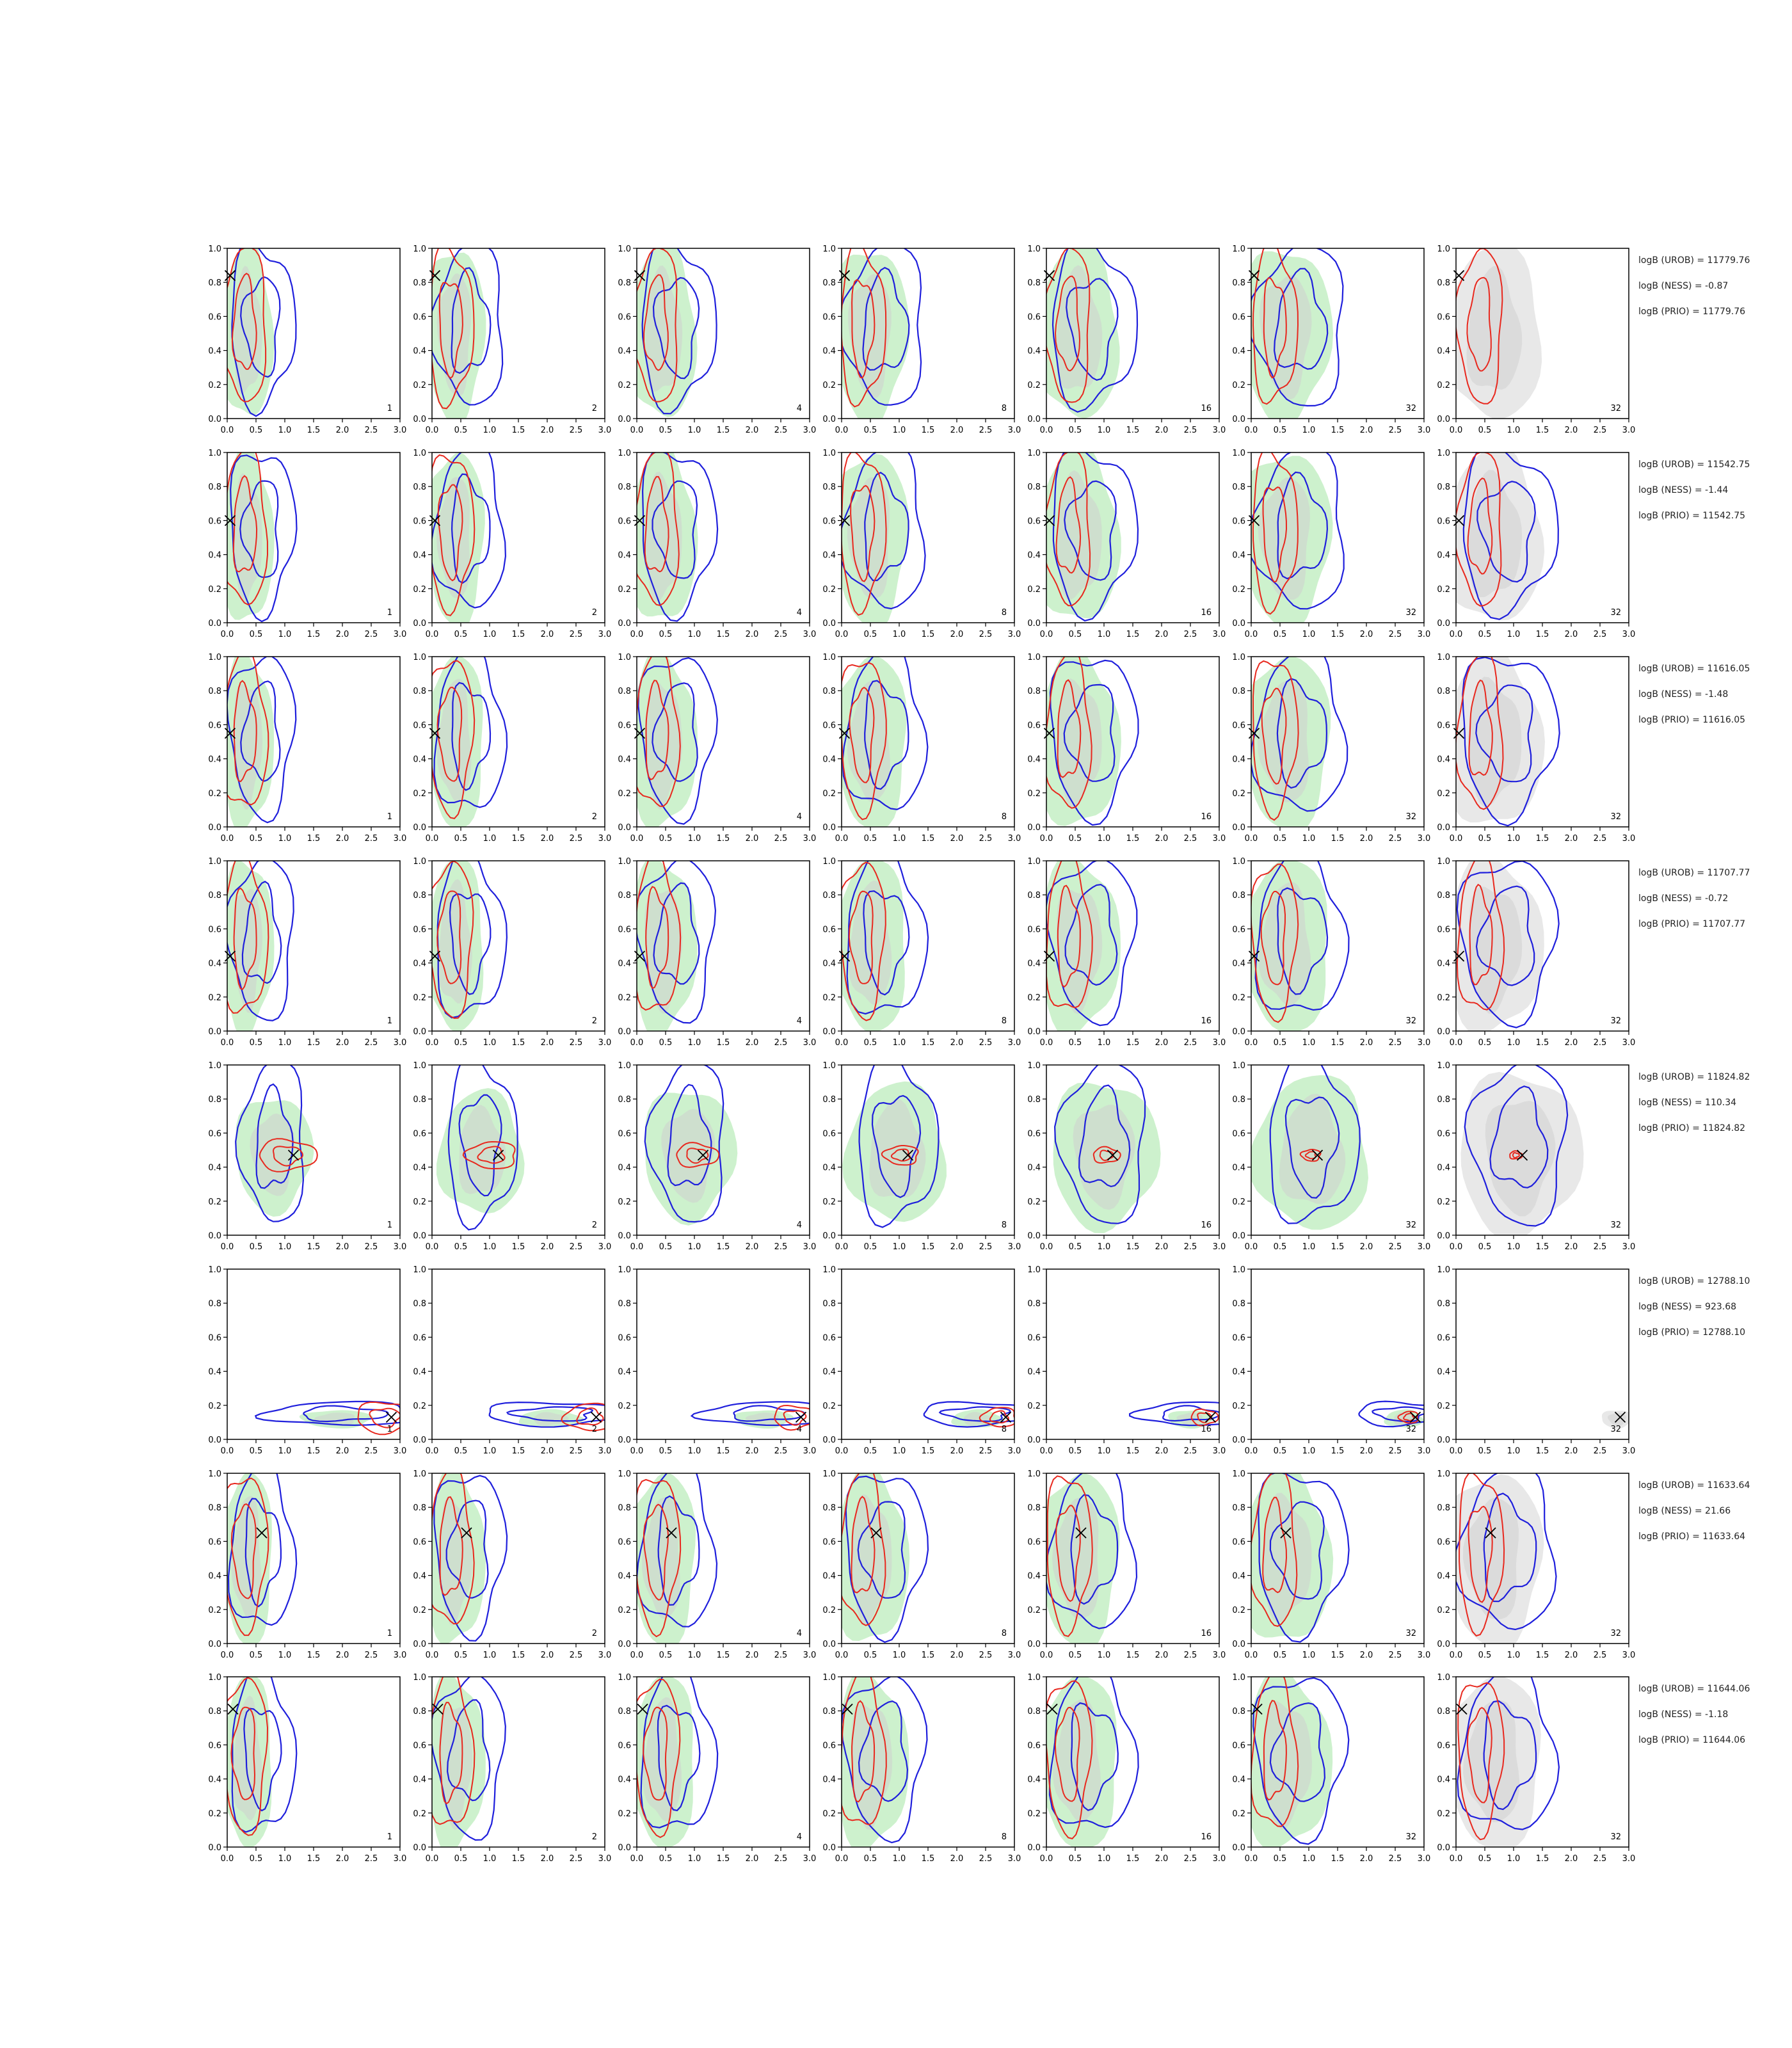 The image size is (1792, 2048). I want to click on panel-label: 8, so click(1004, 408).